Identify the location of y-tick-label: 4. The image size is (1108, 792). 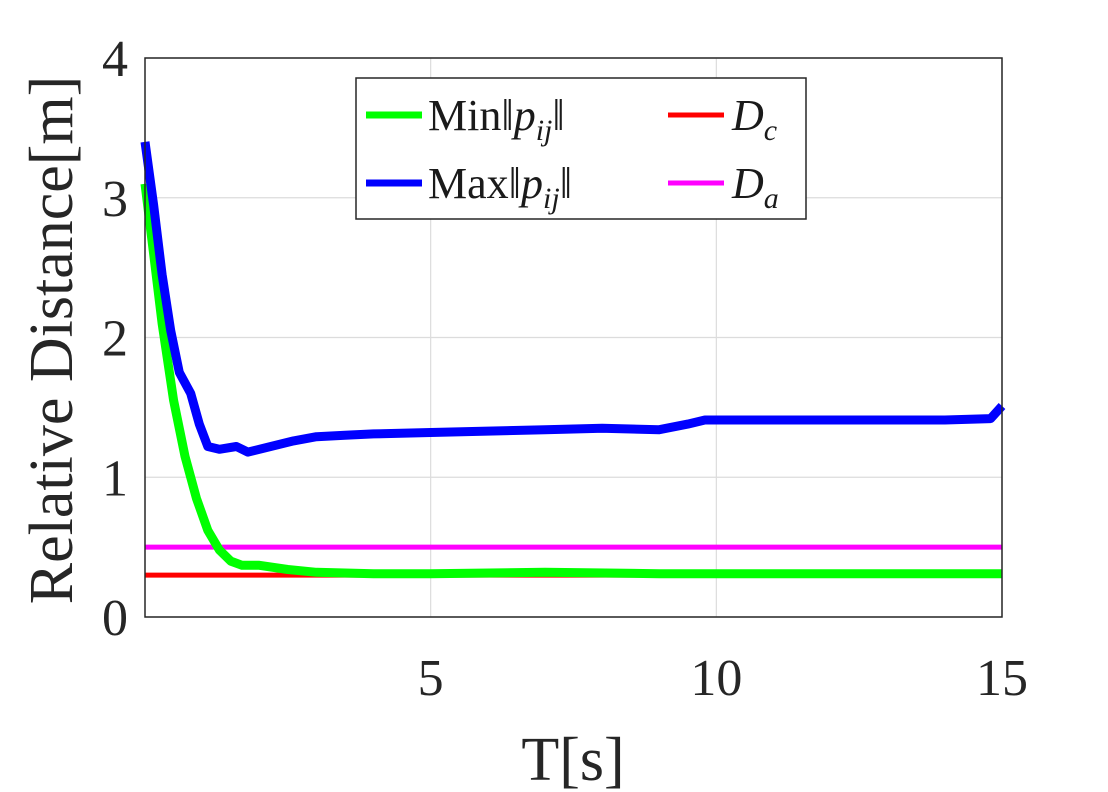
(115, 59).